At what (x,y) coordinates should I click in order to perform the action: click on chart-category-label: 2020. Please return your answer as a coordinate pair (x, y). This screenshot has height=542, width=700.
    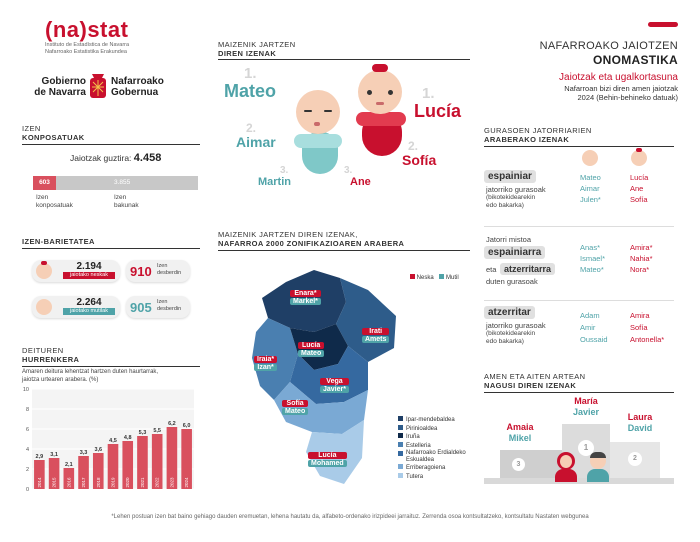
    Looking at the image, I should click on (127, 482).